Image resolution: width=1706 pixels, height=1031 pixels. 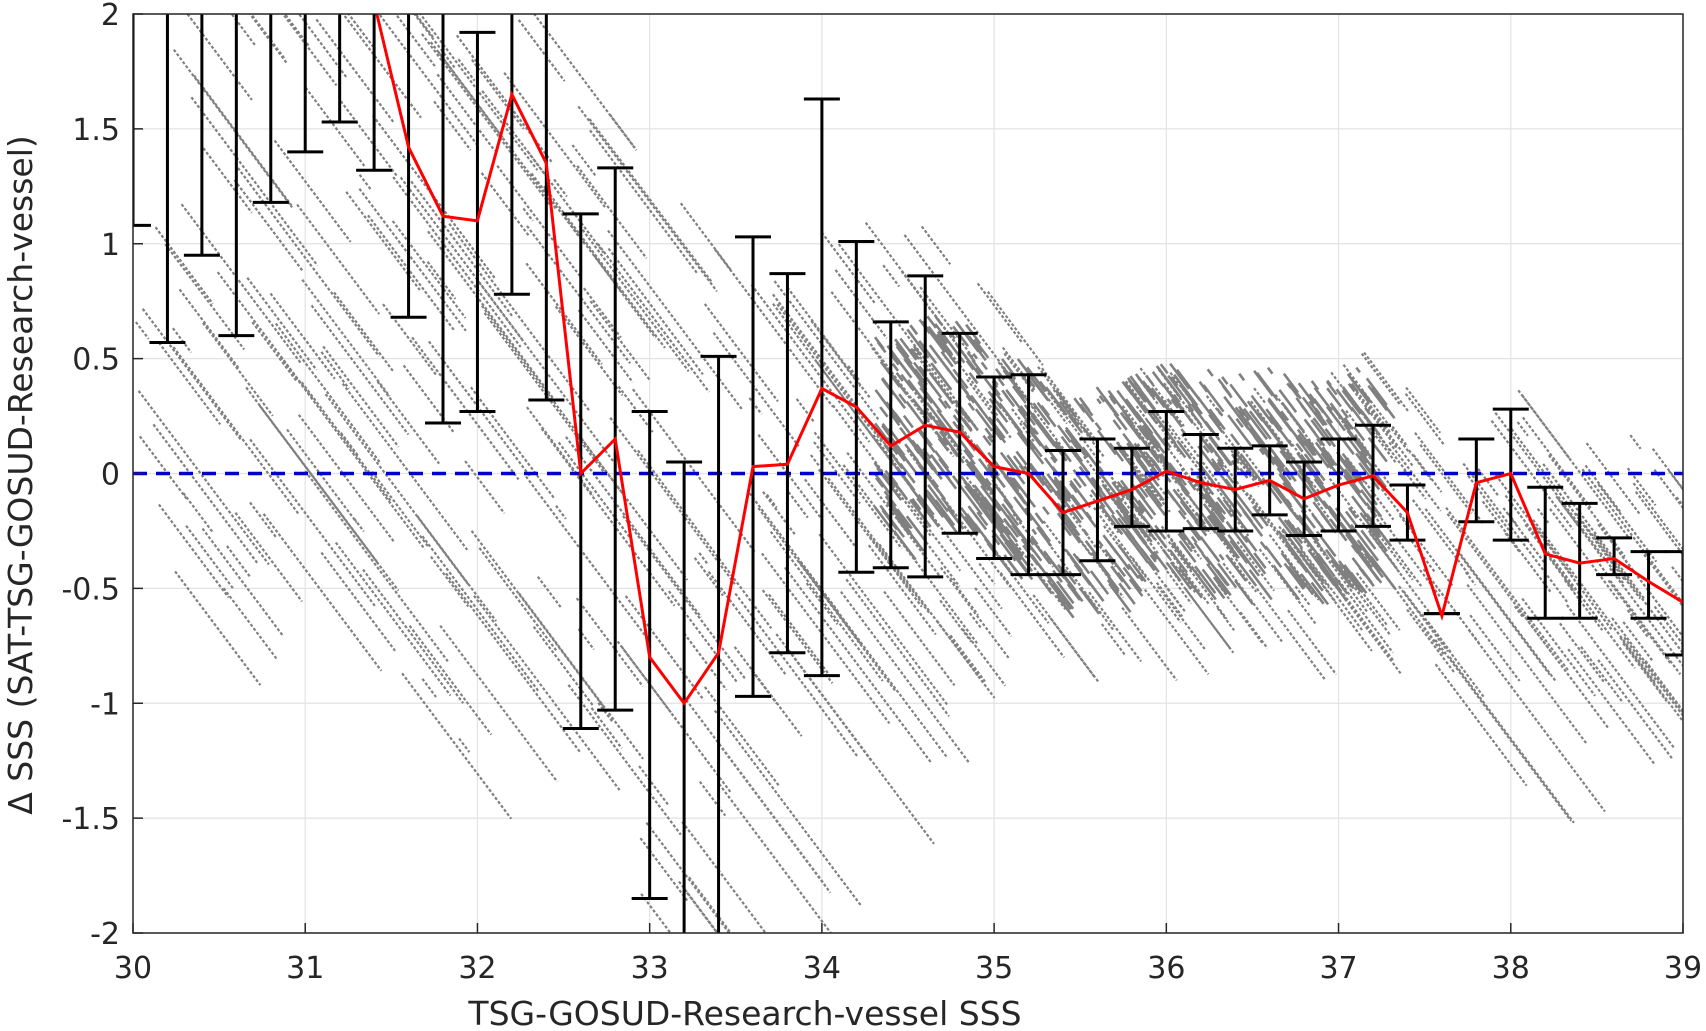 What do you see at coordinates (744, 1012) in the screenshot?
I see `x-axis-label: TSG-GOSUD-Research-vessel SSS` at bounding box center [744, 1012].